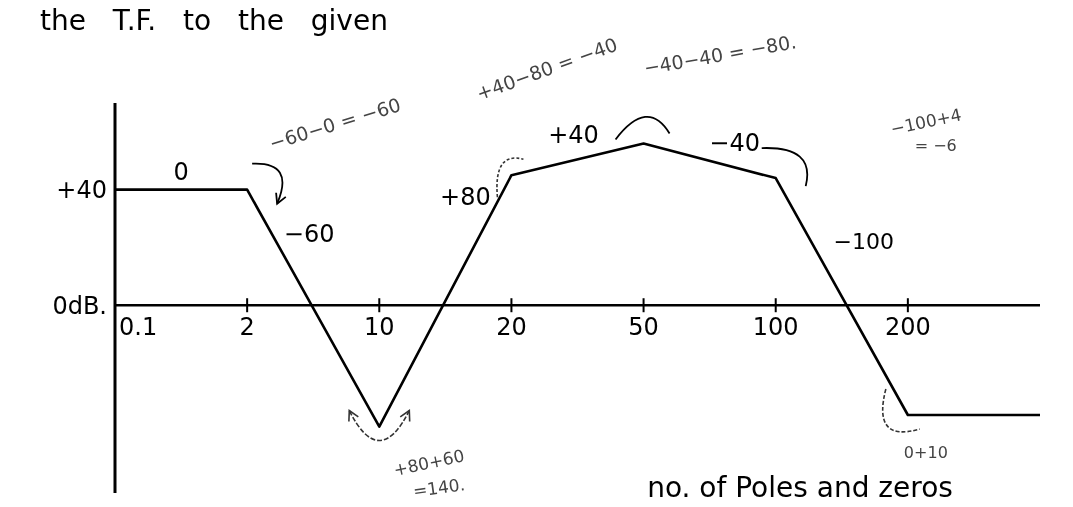 The image size is (1073, 507). What do you see at coordinates (214, 20) in the screenshot?
I see `chart-title: the T.F. to the given` at bounding box center [214, 20].